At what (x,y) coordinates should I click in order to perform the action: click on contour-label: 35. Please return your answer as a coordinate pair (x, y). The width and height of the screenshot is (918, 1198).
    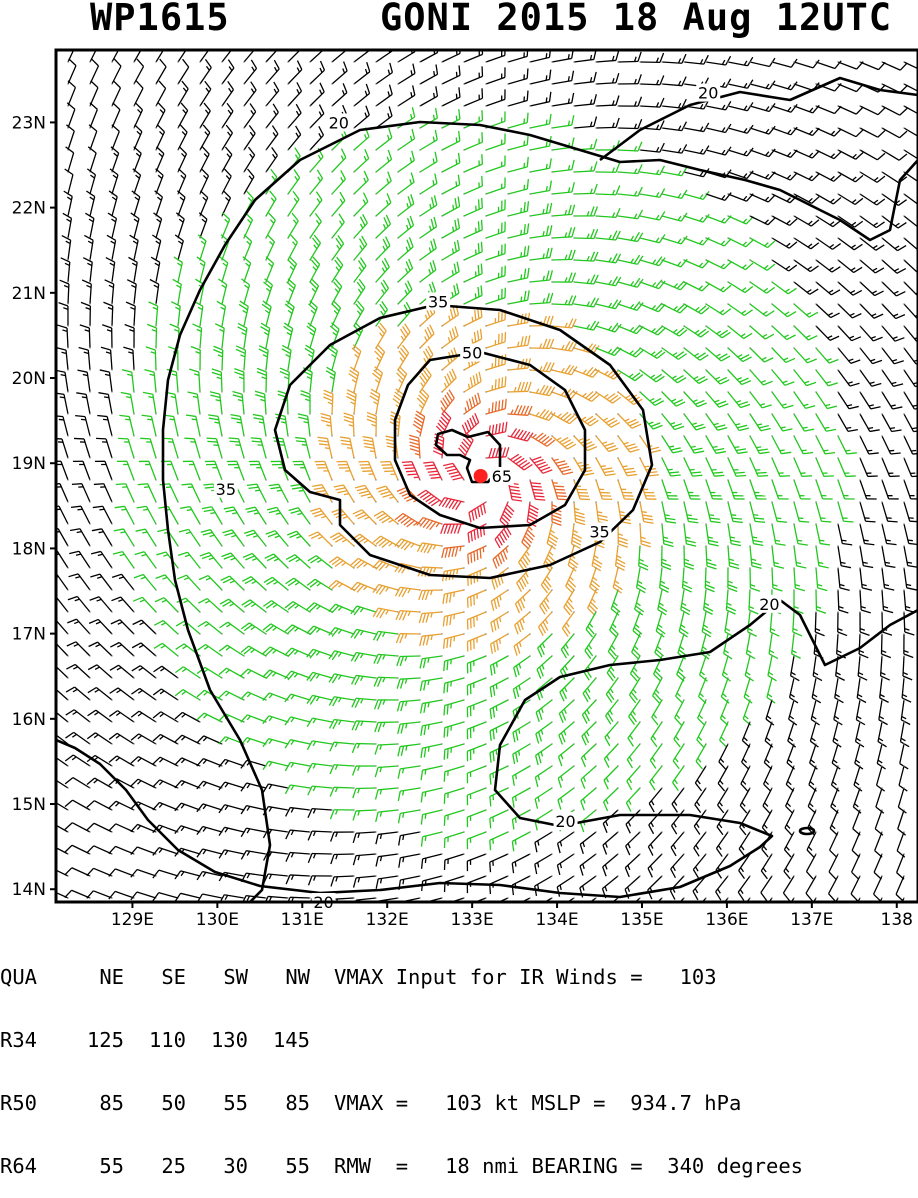
    Looking at the image, I should click on (438, 301).